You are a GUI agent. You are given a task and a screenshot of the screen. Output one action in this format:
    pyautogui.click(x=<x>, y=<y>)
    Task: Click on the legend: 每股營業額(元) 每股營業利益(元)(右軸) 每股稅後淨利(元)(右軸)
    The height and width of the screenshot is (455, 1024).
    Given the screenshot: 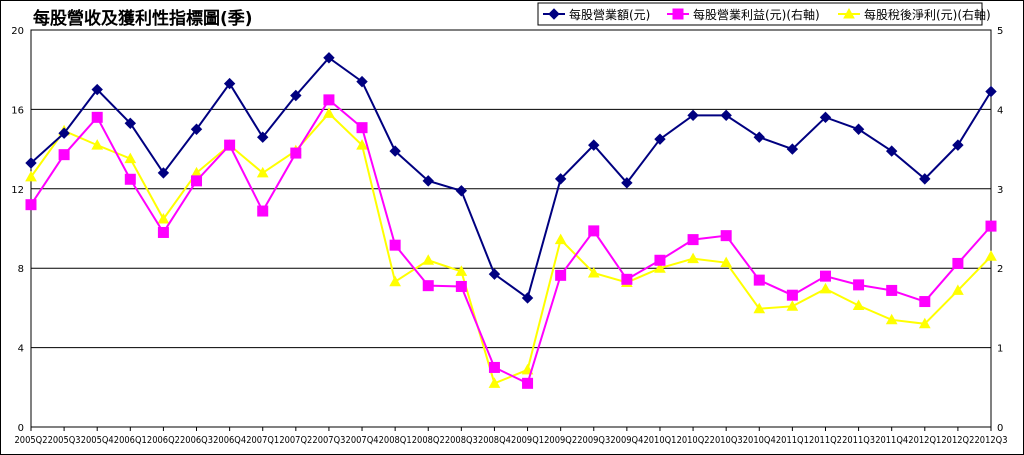 What is the action you would take?
    pyautogui.click(x=764, y=14)
    